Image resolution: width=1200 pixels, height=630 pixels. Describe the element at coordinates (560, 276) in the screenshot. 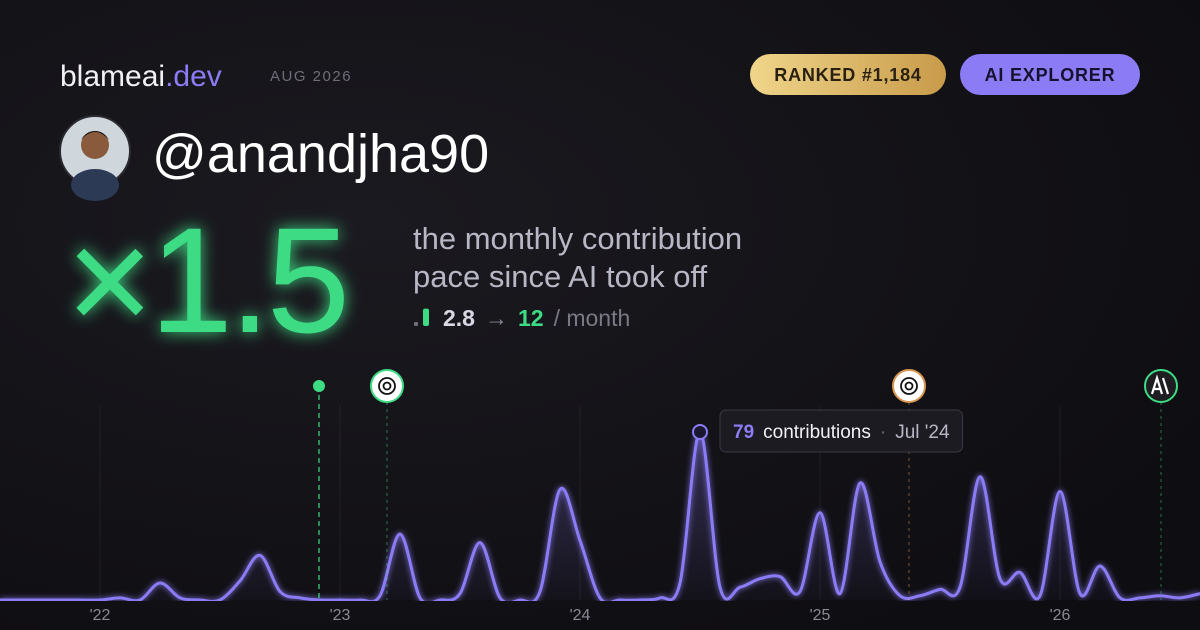

I see `headline-line: pace since AI took off` at that location.